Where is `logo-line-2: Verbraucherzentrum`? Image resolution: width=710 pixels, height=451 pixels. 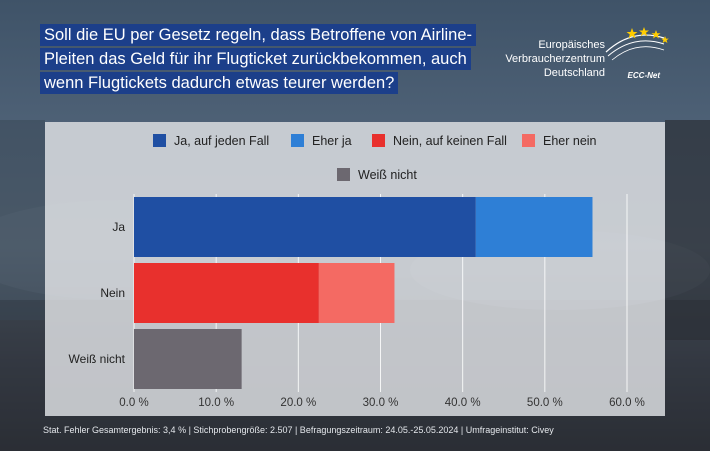 logo-line-2: Verbraucherzentrum is located at coordinates (555, 59).